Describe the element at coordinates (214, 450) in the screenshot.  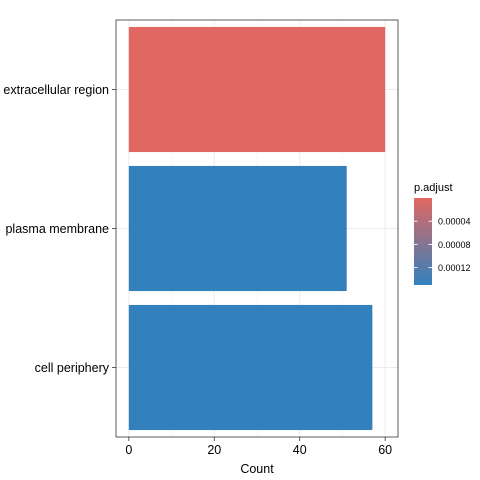
I see `x-tick-label: 20` at that location.